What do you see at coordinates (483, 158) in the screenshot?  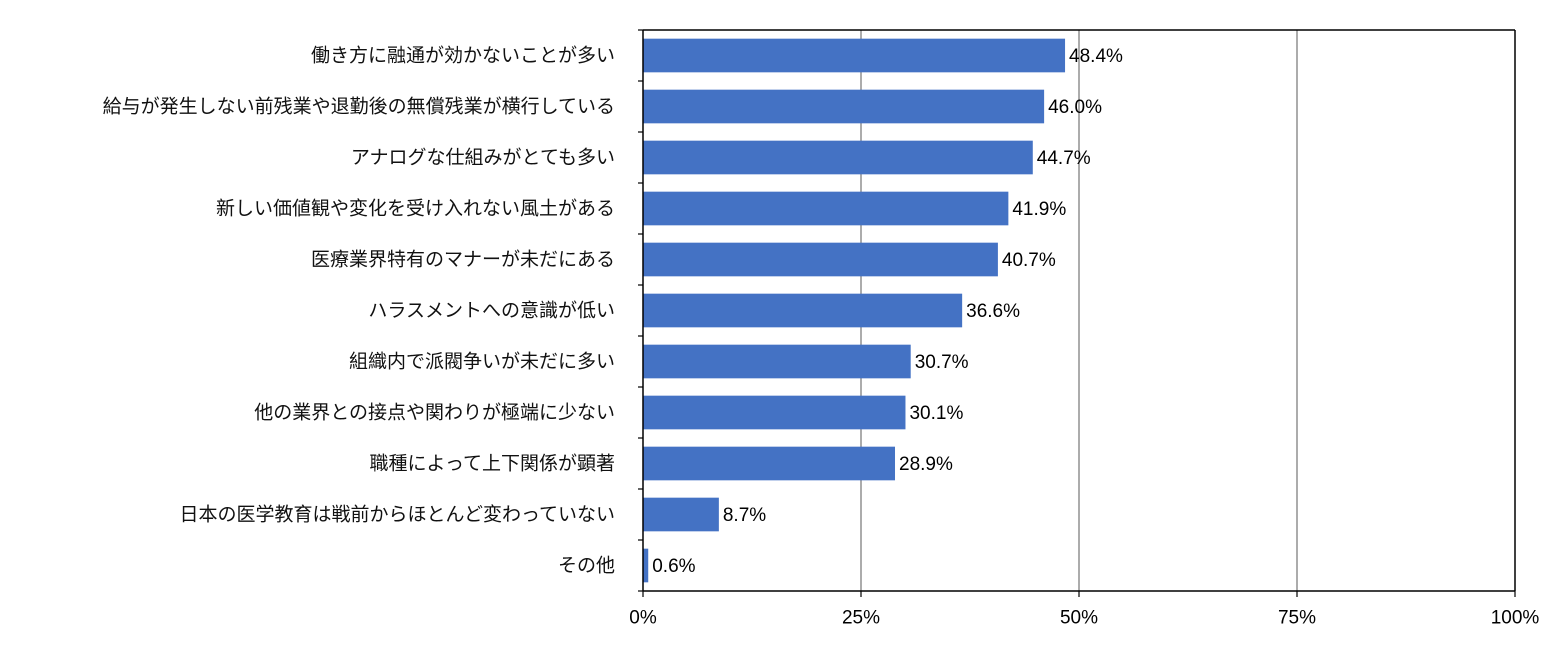 I see `category-label-2: アナログな仕組みがとても多い` at bounding box center [483, 158].